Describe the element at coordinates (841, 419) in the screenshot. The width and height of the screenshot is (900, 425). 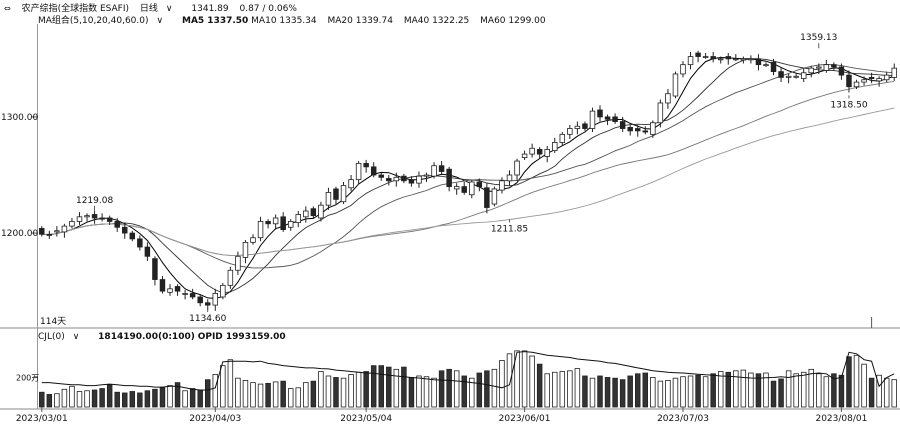
I see `x-tick-label: 2023/08/01` at that location.